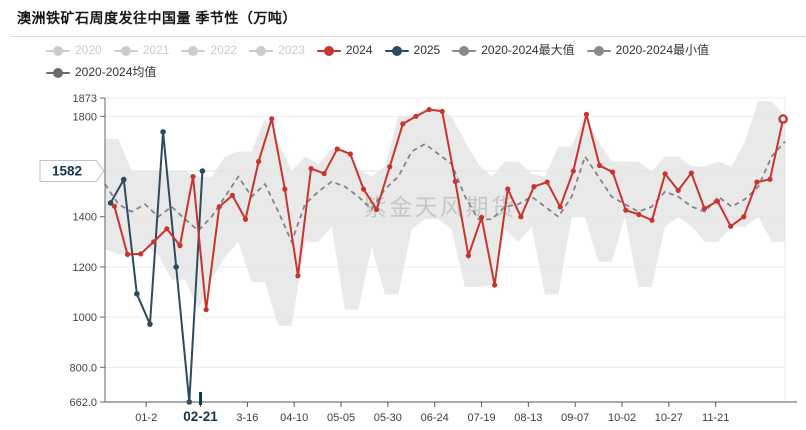  I want to click on y-axis-tick-label: 1800, so click(85, 117).